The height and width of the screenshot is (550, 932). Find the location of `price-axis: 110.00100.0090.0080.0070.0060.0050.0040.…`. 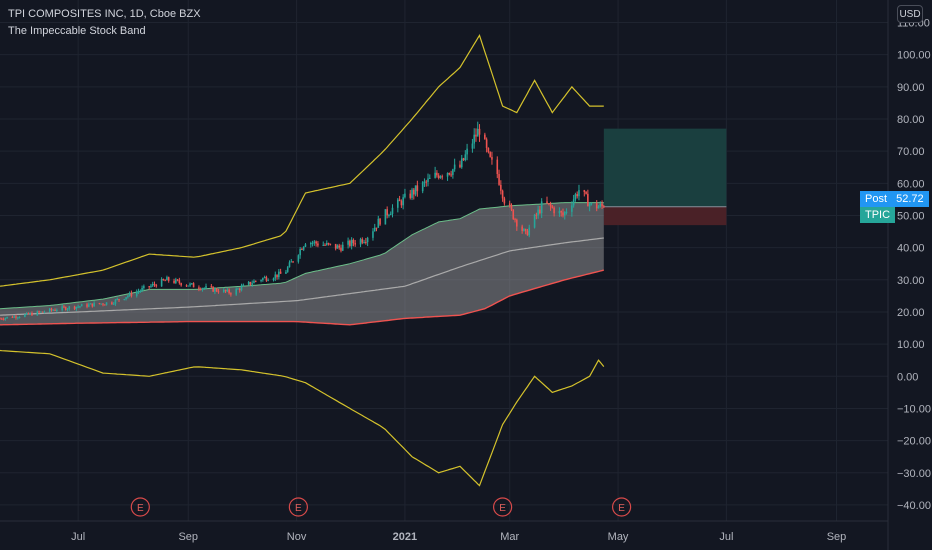

price-axis: 110.00100.0090.0080.0070.0060.0050.0040.… is located at coordinates (914, 265).